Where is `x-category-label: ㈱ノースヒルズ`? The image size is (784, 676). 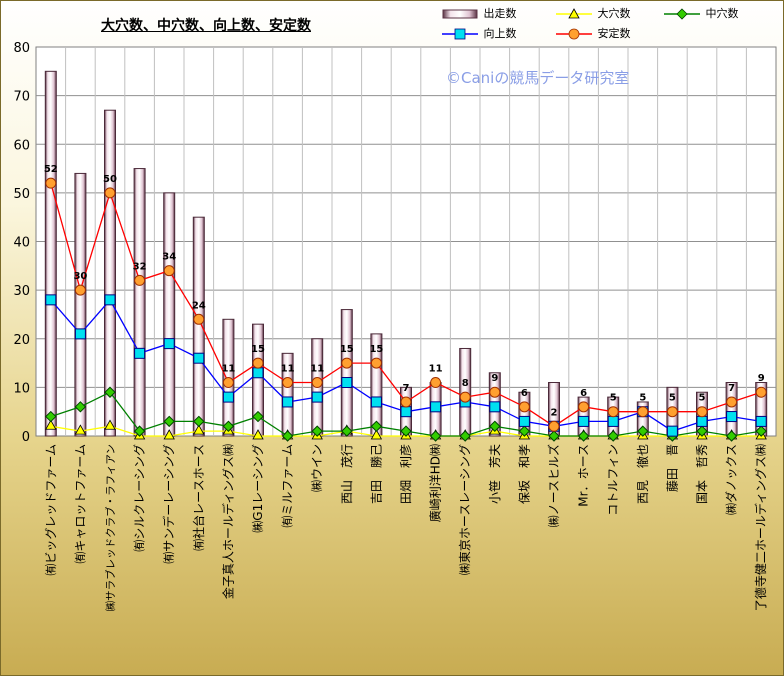 x-category-label: ㈱ノースヒルズ is located at coordinates (553, 485).